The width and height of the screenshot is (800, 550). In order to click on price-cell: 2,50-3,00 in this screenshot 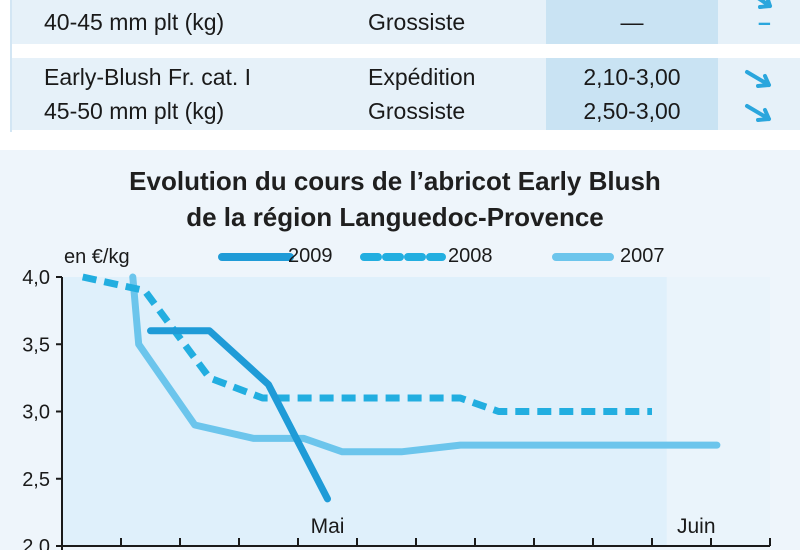, I will do `click(632, 111)`.